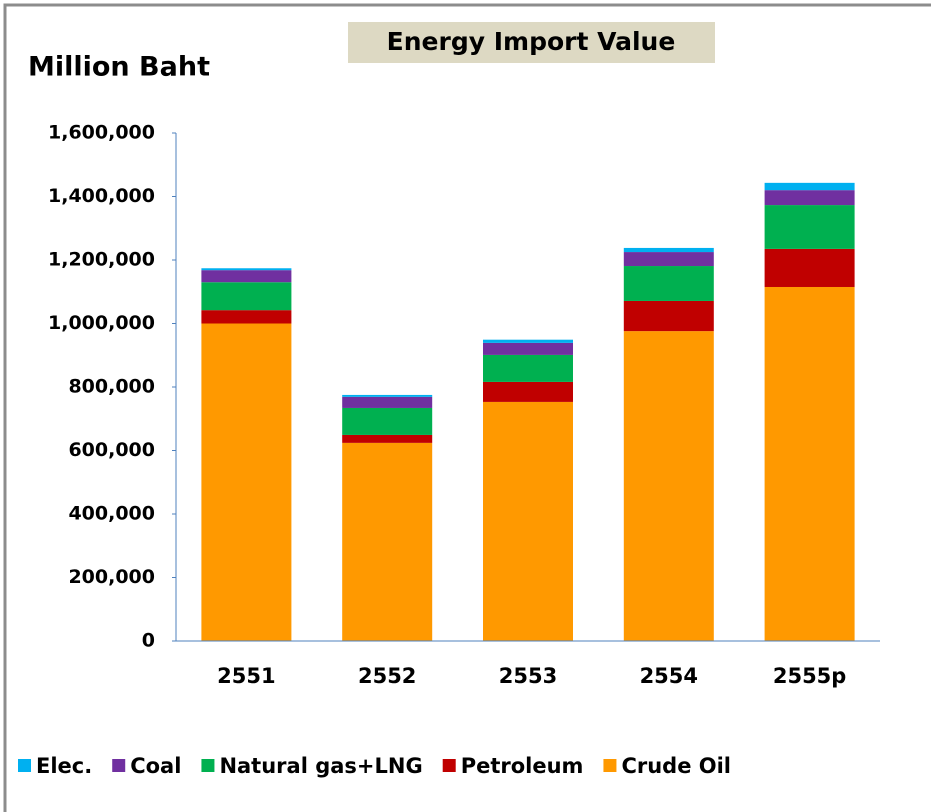 The height and width of the screenshot is (812, 931). What do you see at coordinates (676, 766) in the screenshot?
I see `legend-label: Crude Oil` at bounding box center [676, 766].